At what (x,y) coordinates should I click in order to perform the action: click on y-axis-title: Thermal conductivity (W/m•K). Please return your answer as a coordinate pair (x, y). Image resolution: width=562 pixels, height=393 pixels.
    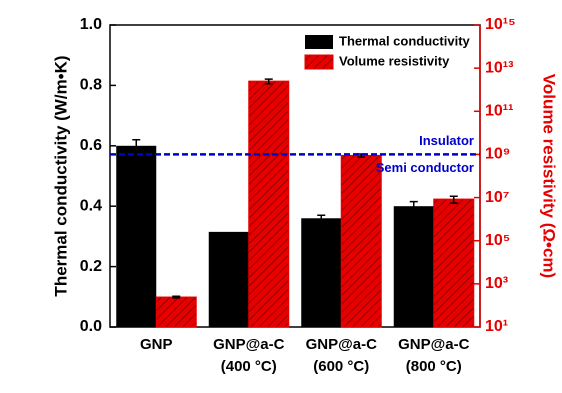
    Looking at the image, I should click on (60, 175).